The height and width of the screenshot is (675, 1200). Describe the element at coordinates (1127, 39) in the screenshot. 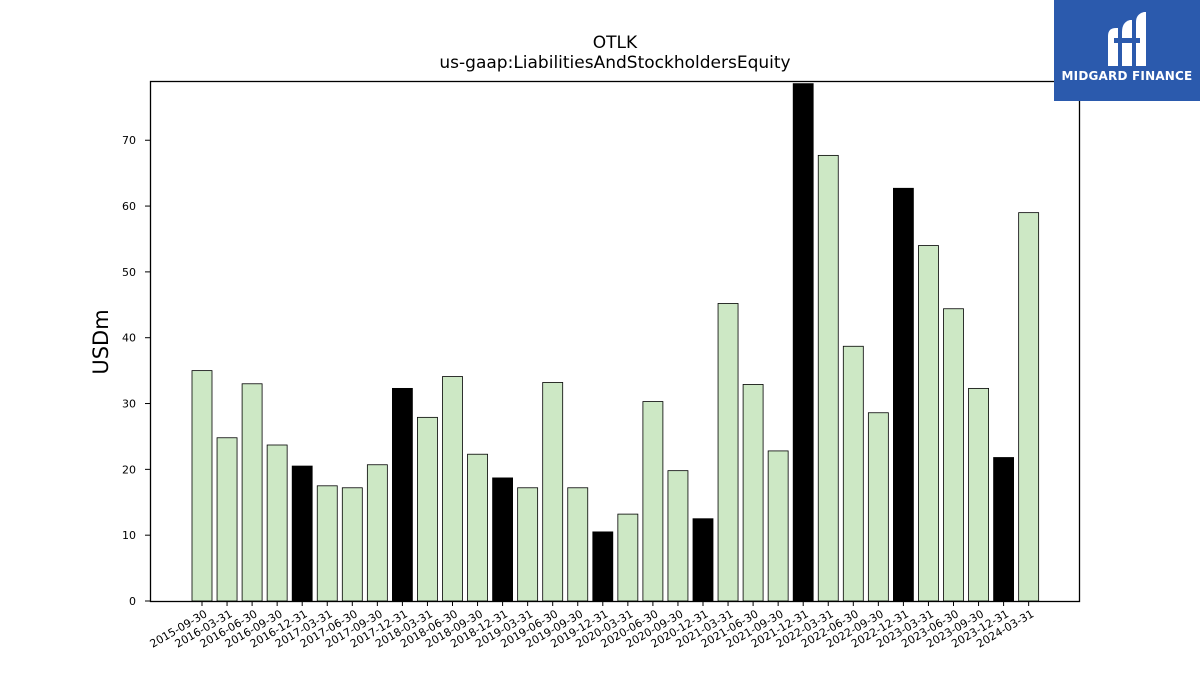

I see `logo-mark-icon` at that location.